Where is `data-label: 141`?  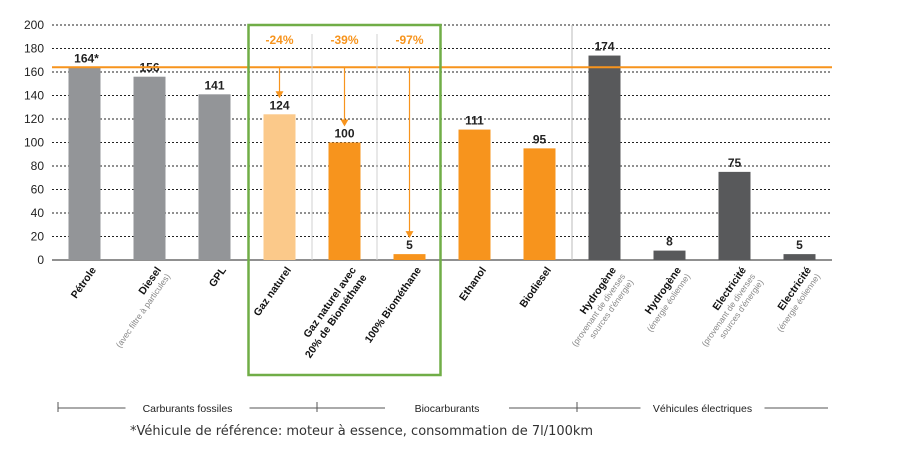 data-label: 141 is located at coordinates (214, 85).